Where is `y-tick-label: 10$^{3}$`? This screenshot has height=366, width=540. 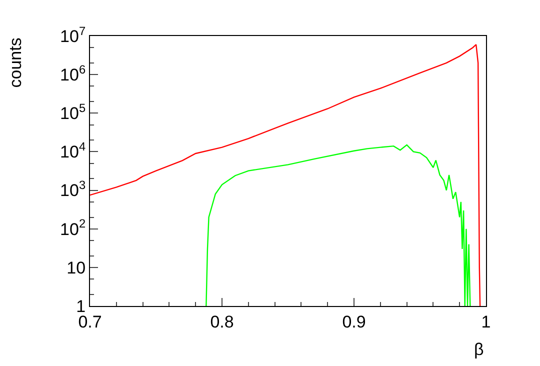
y-tick-label: 10$^{3}$ is located at coordinates (73, 189).